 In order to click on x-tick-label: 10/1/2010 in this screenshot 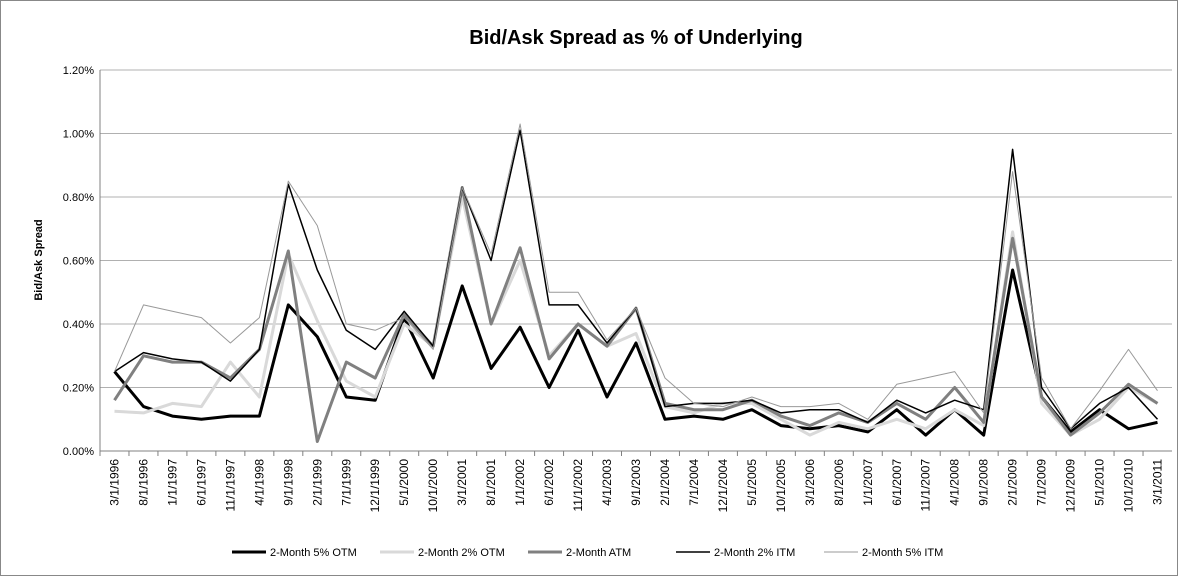, I will do `click(1129, 486)`.